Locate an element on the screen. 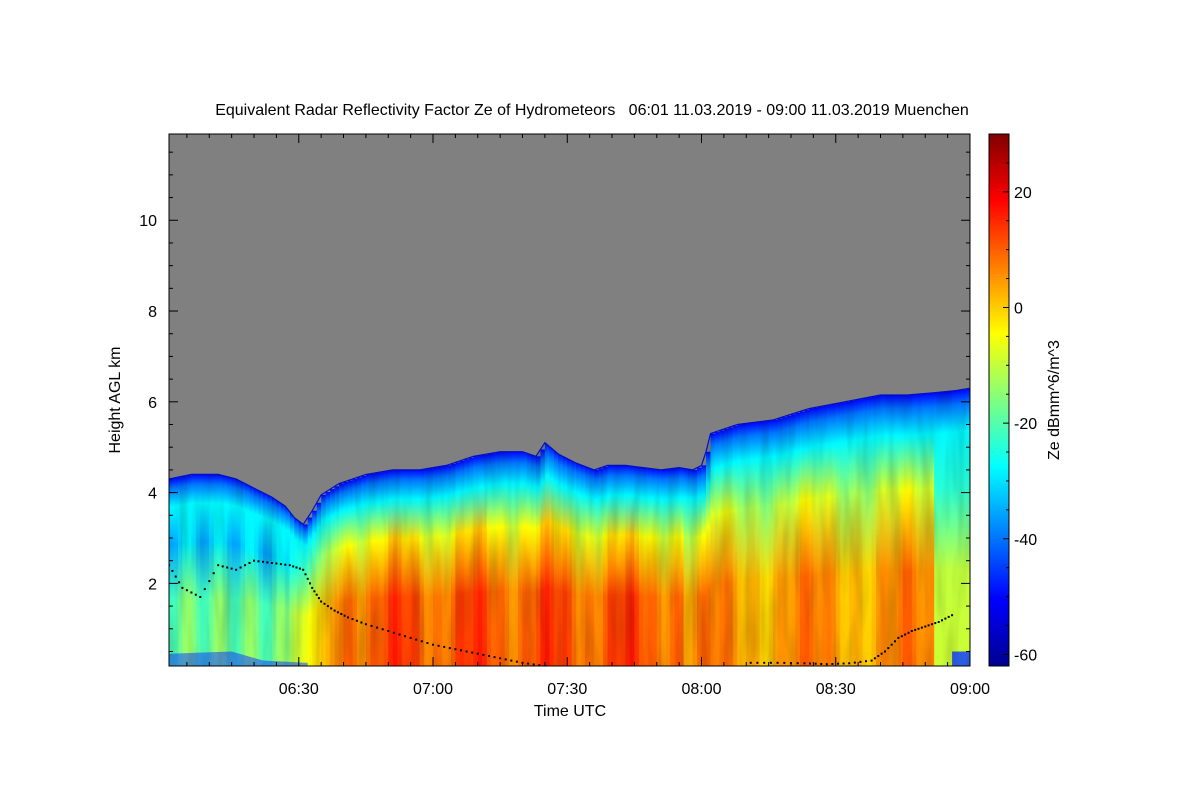 This screenshot has width=1200, height=800. x-tick-label: 07:30 is located at coordinates (567, 689).